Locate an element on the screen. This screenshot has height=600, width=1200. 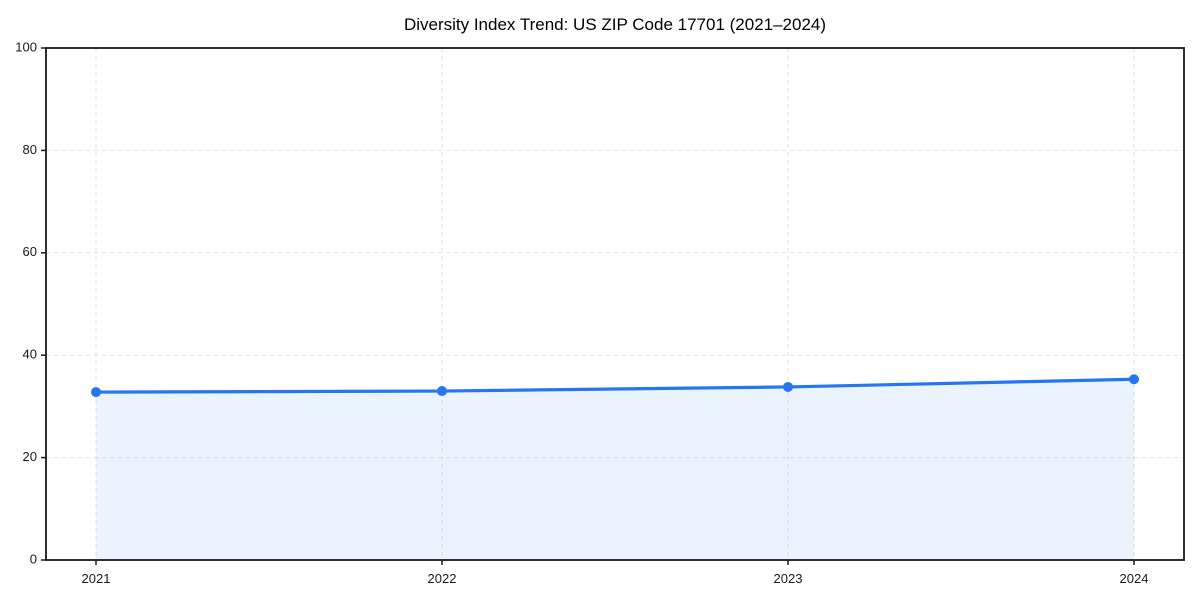
trend-line is located at coordinates (615, 385).